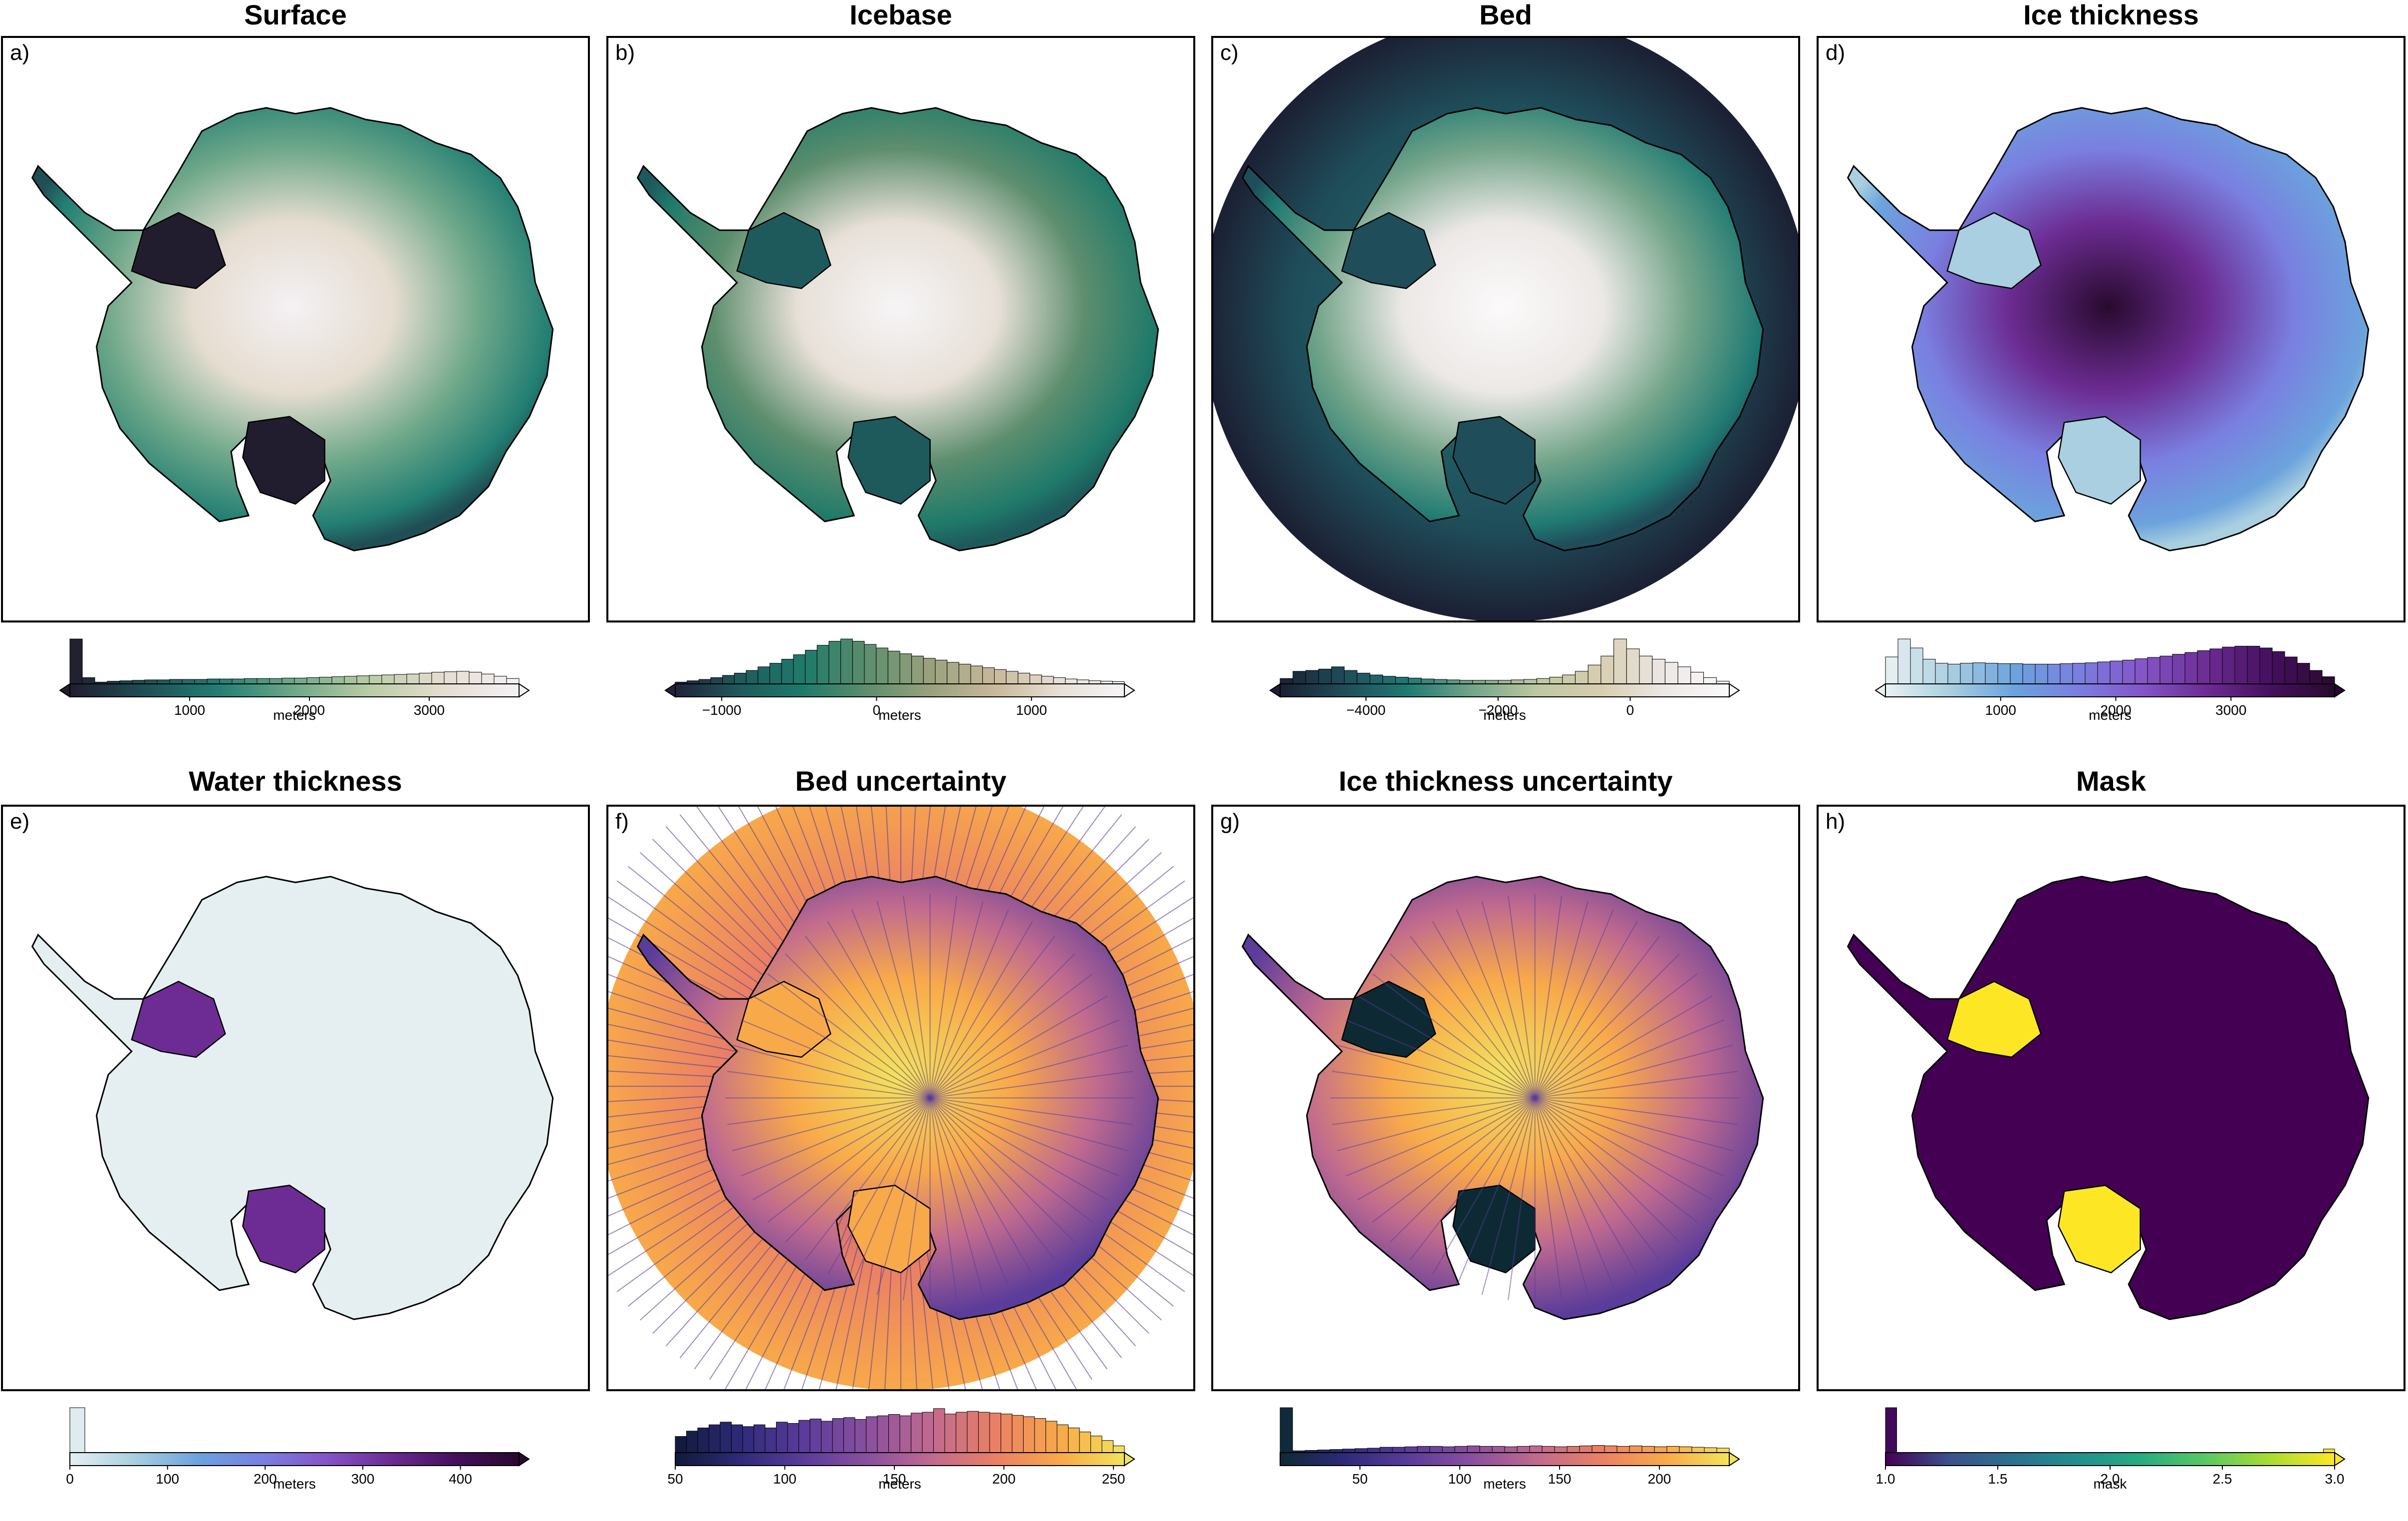  I want to click on tick-label: 2.5, so click(2222, 1479).